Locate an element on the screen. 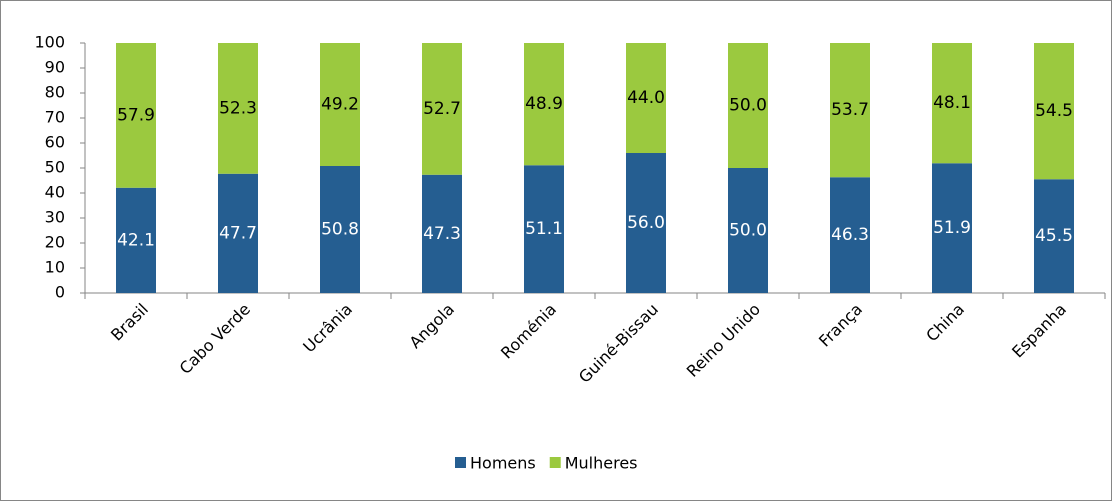 The width and height of the screenshot is (1112, 501). data-label: 47.3 is located at coordinates (442, 234).